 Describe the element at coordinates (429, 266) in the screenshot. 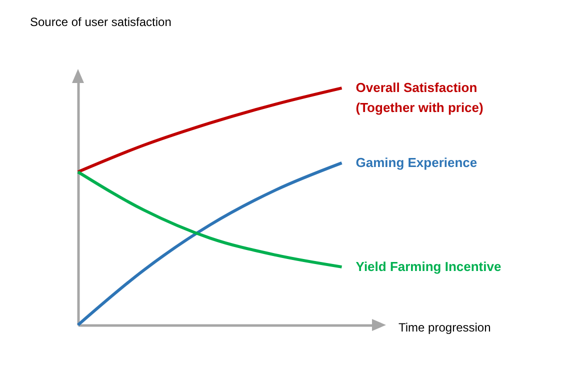

I see `series-label: Yield Farming Incentive` at that location.